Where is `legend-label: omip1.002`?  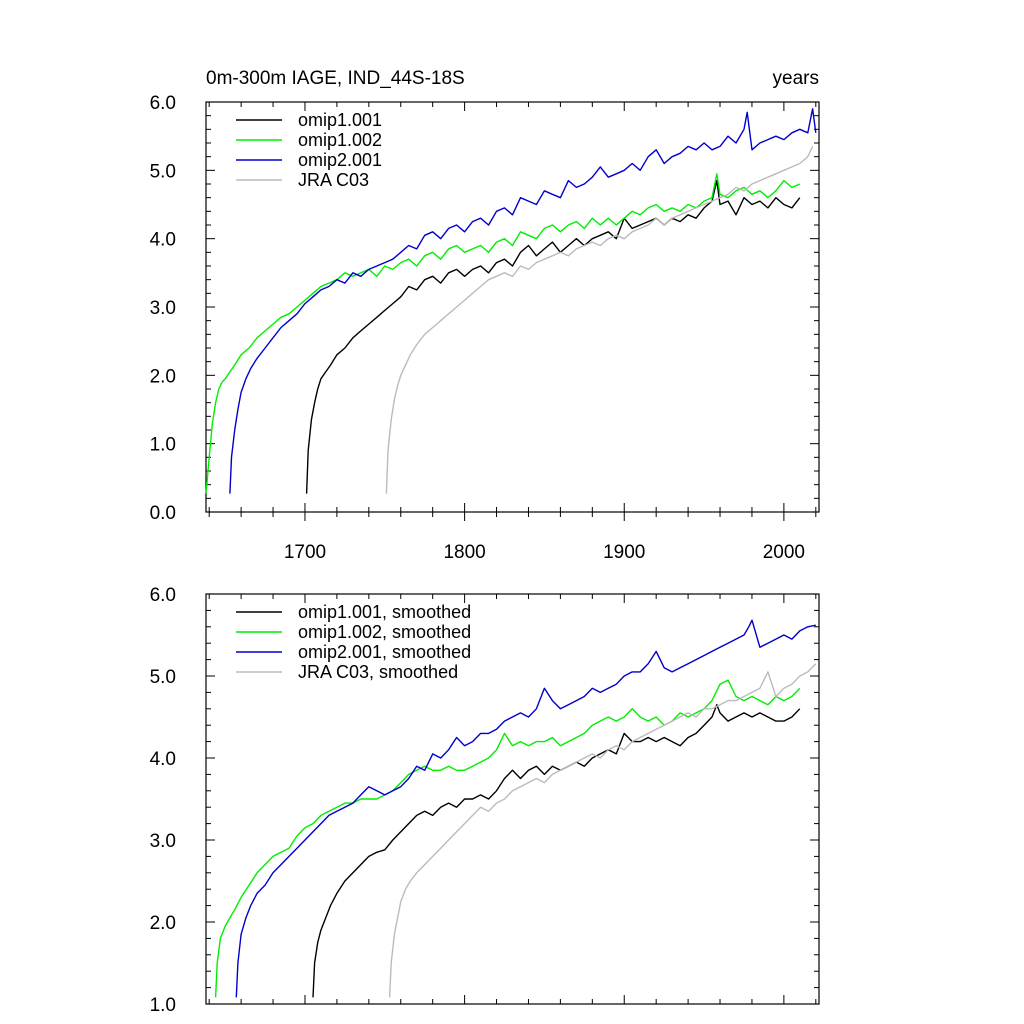 legend-label: omip1.002 is located at coordinates (340, 140).